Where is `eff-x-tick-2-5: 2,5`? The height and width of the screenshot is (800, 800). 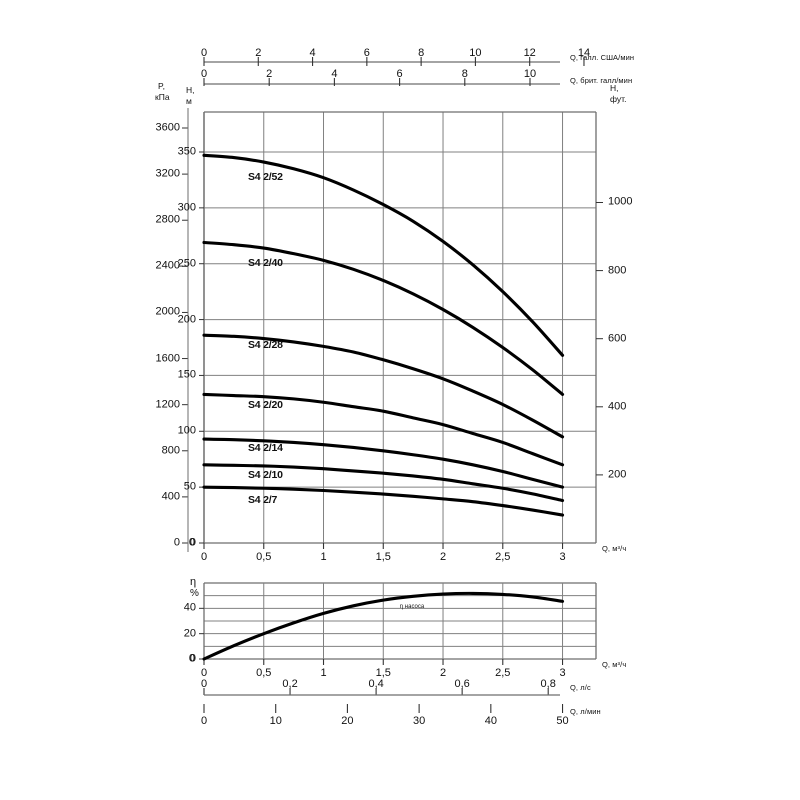
eff-x-tick-2-5: 2,5 is located at coordinates (503, 673).